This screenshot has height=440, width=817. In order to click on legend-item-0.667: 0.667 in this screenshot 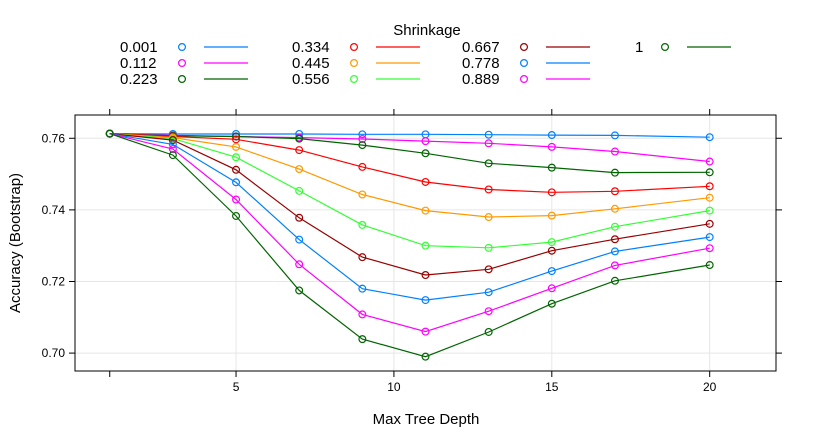, I will do `click(526, 47)`.